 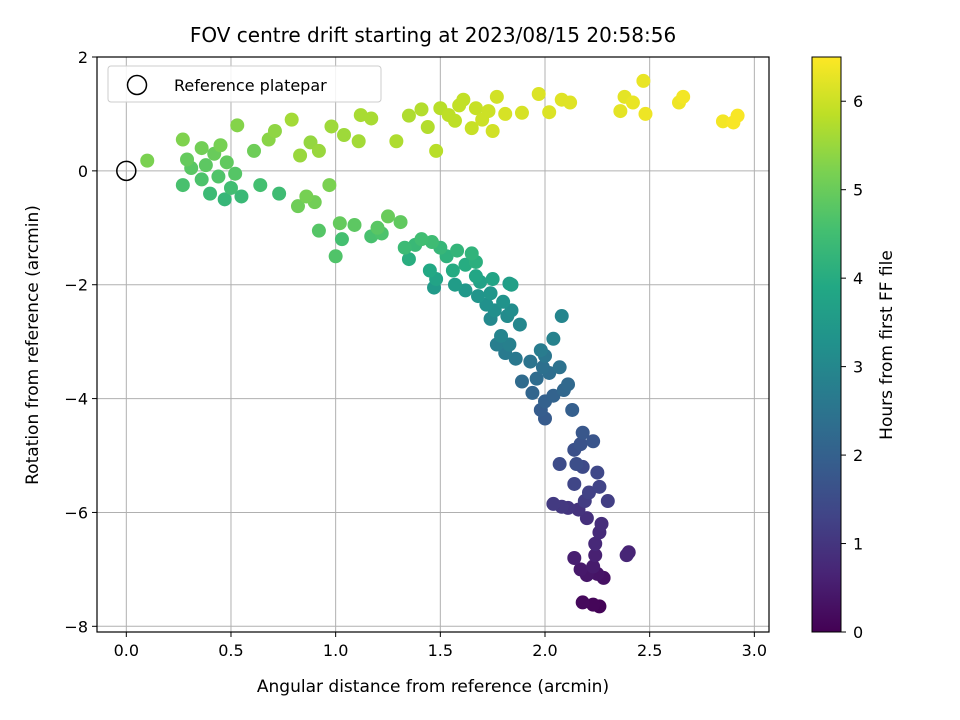 I want to click on x-tick-label: 2.0, so click(x=544, y=650).